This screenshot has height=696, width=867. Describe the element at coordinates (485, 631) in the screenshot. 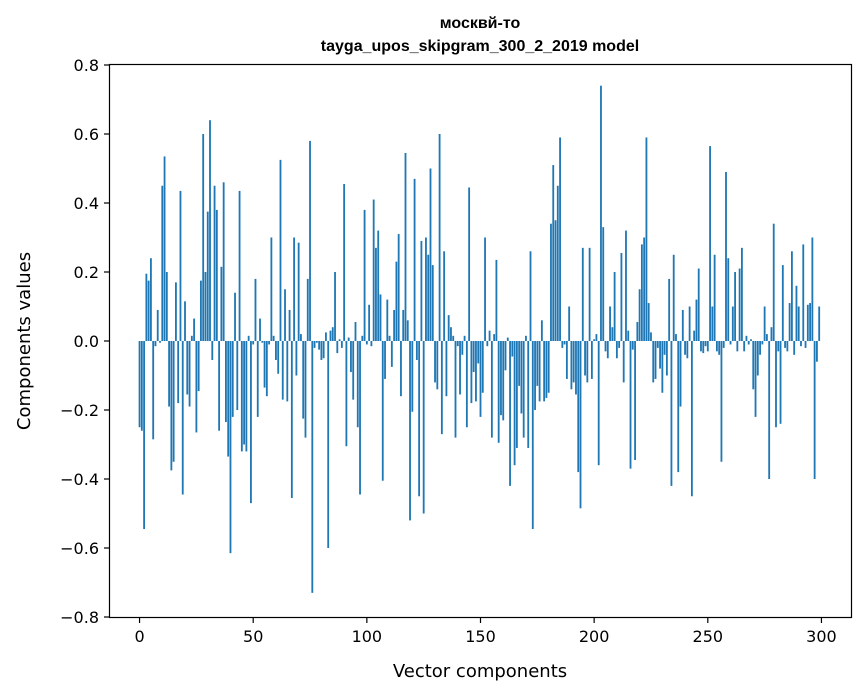

I see `x-axis-ticks: 0 50 100 150 200 250 300` at that location.